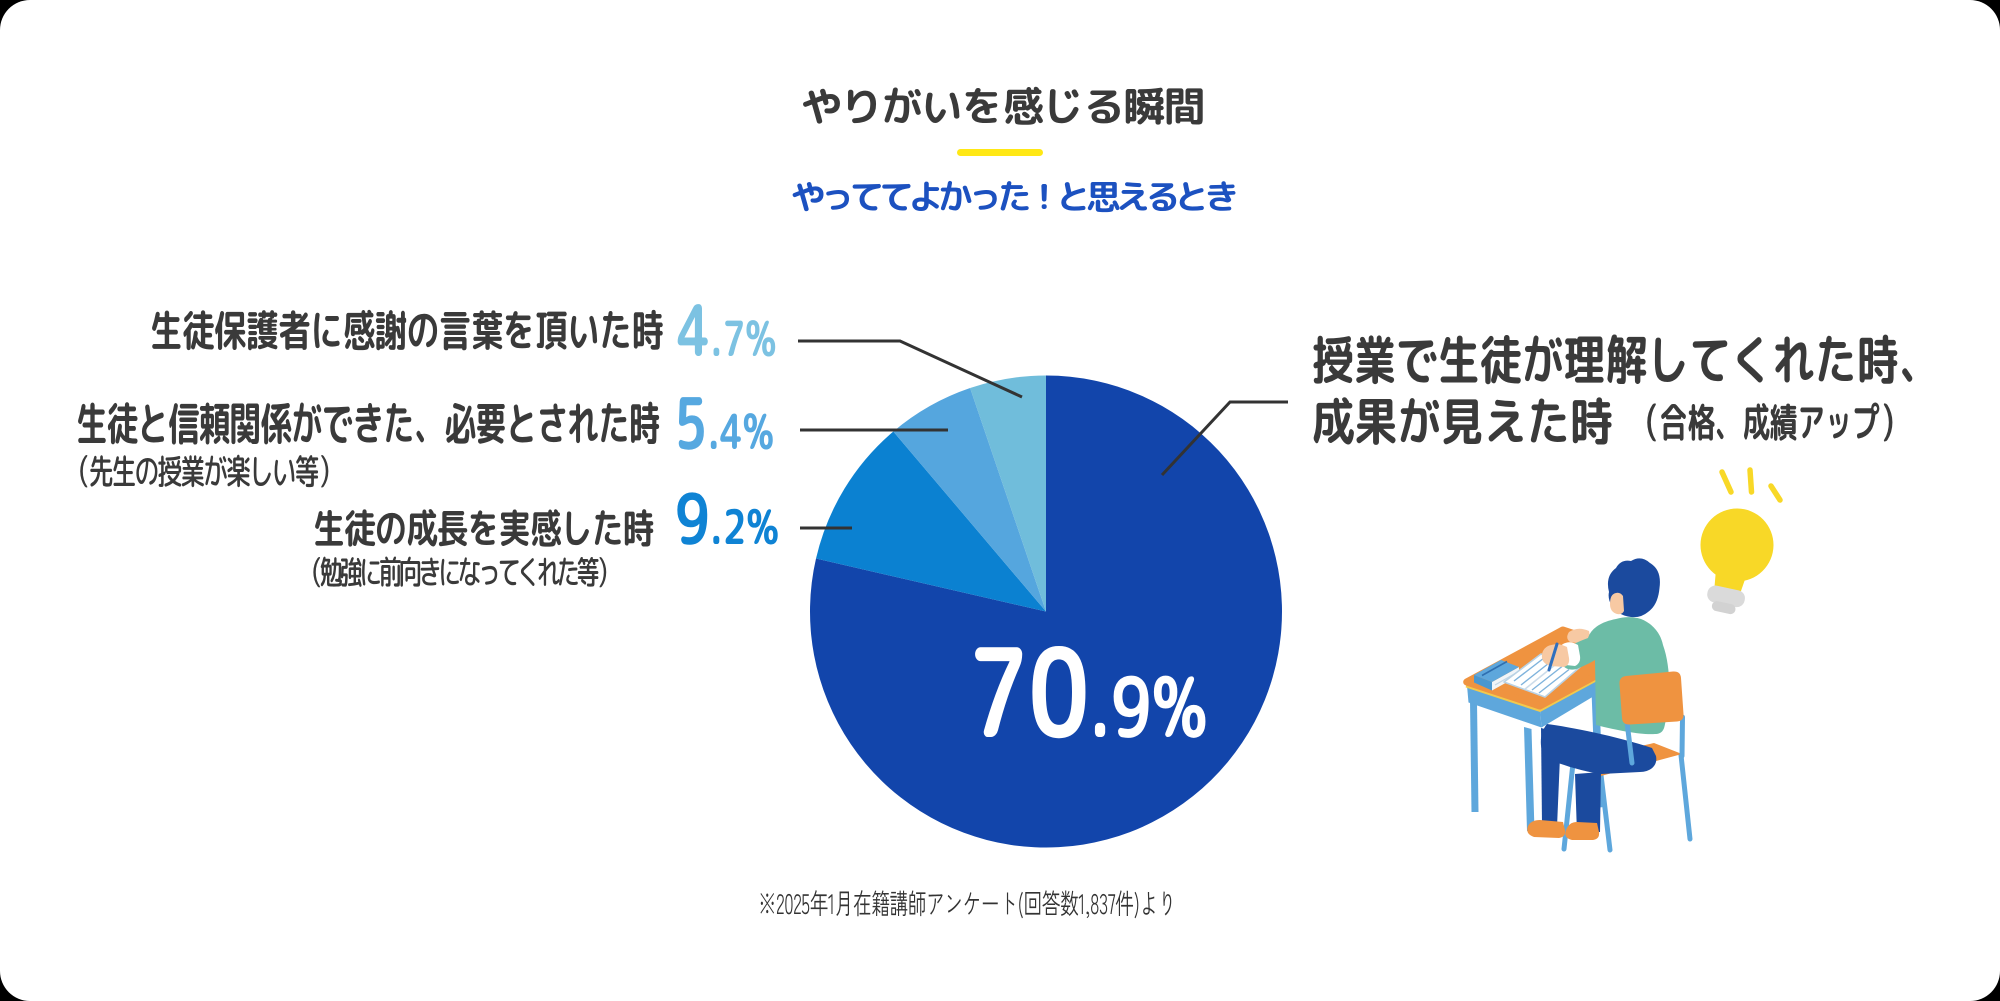 The height and width of the screenshot is (1001, 2000). I want to click on slice-label-growth: 生徒の成長を実感した時, so click(483, 528).